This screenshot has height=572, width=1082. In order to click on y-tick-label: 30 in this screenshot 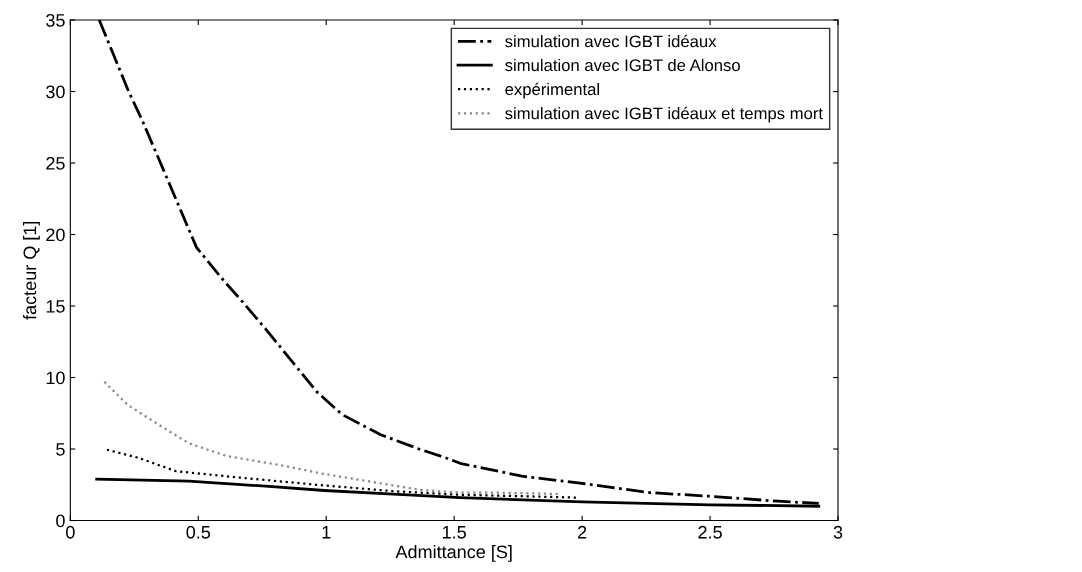, I will do `click(55, 92)`.